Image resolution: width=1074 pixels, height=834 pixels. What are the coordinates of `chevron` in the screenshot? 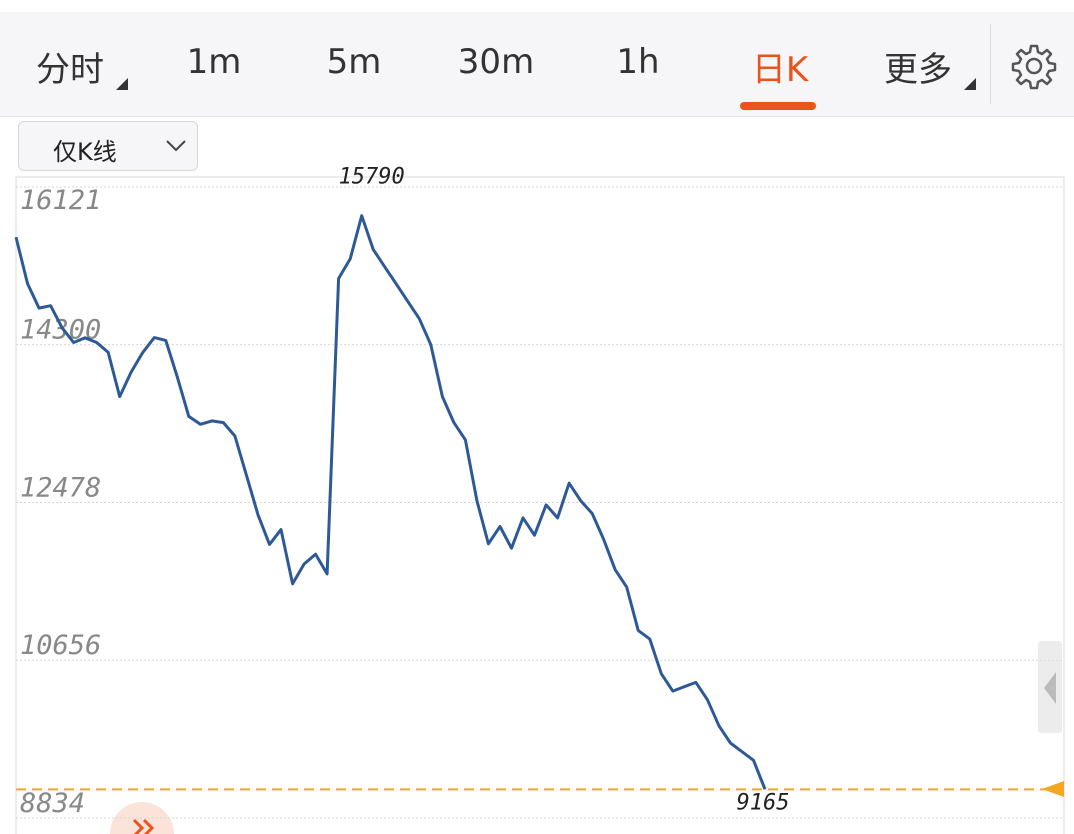 It's located at (176, 146).